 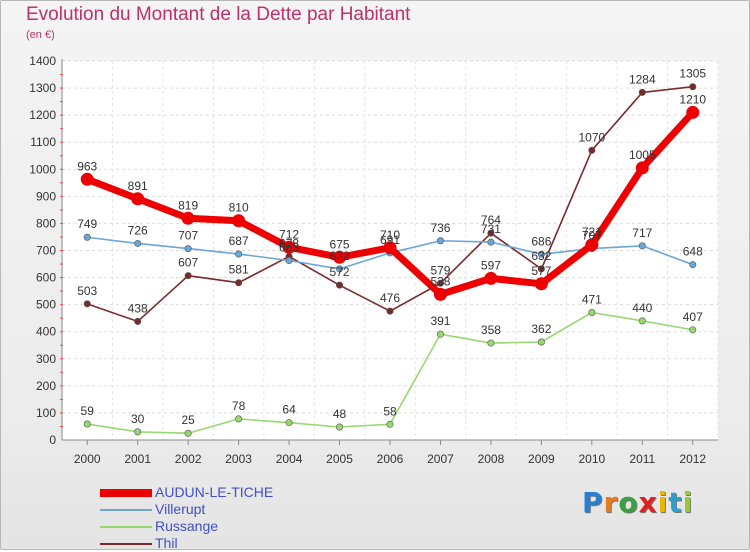 What do you see at coordinates (188, 263) in the screenshot?
I see `data-label-thil: 607` at bounding box center [188, 263].